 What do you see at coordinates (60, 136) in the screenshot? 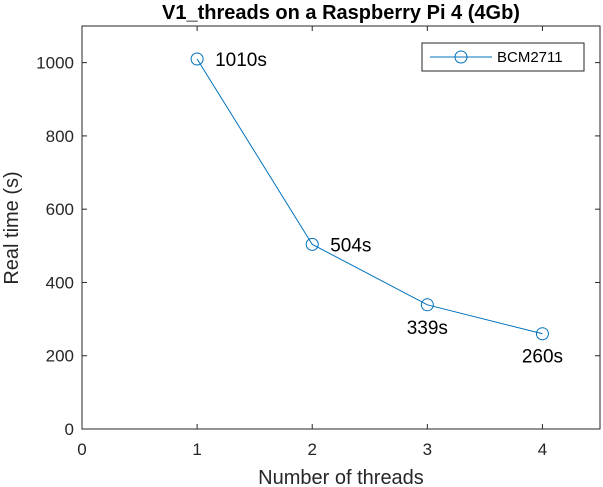
I see `y-tick-label: 800` at bounding box center [60, 136].